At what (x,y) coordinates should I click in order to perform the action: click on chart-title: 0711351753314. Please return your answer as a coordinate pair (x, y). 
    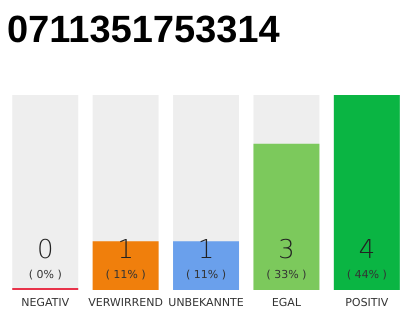
    Looking at the image, I should click on (143, 30).